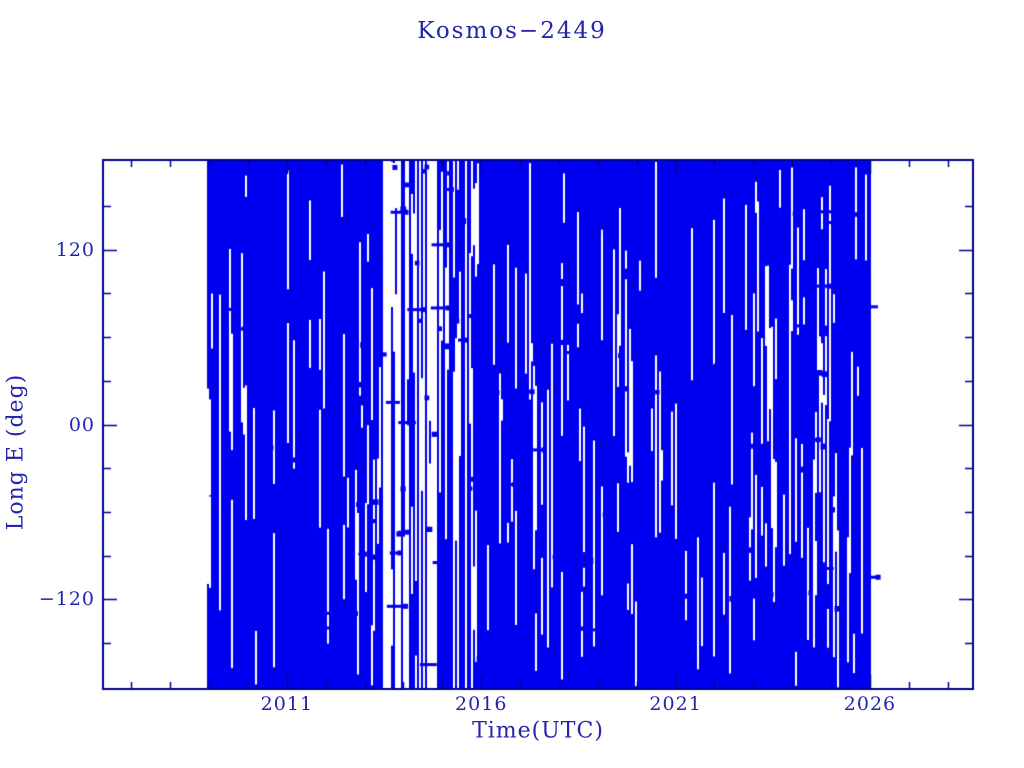  What do you see at coordinates (16, 452) in the screenshot?
I see `y-axis-title: Long E (deg)` at bounding box center [16, 452].